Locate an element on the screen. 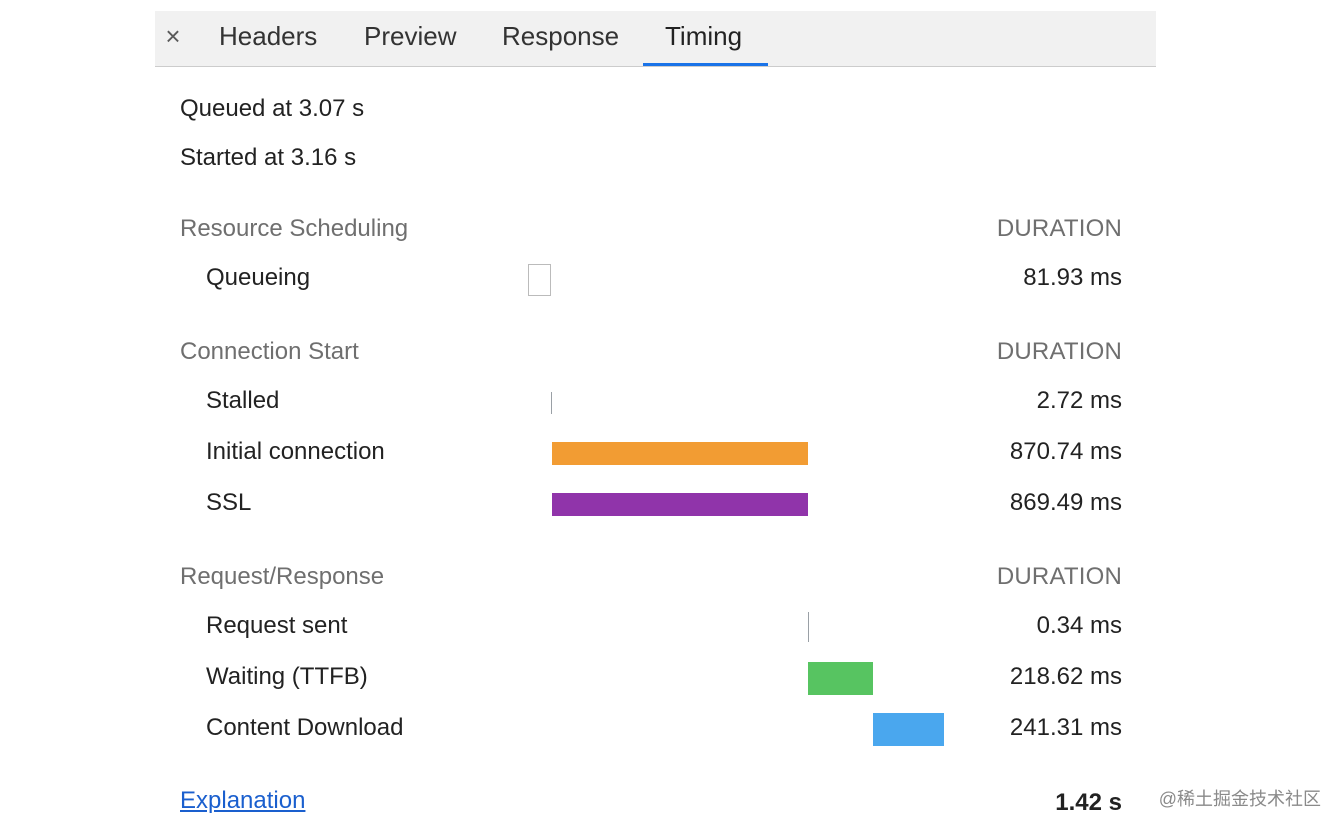 This screenshot has width=1343, height=829. timing-row-request-sent: Request sent 0.34 ms is located at coordinates (664, 626).